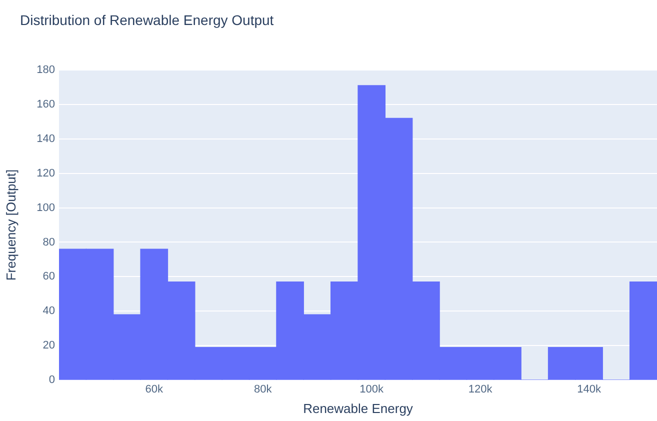  Describe the element at coordinates (48, 346) in the screenshot. I see `y-tick-label: 20` at that location.